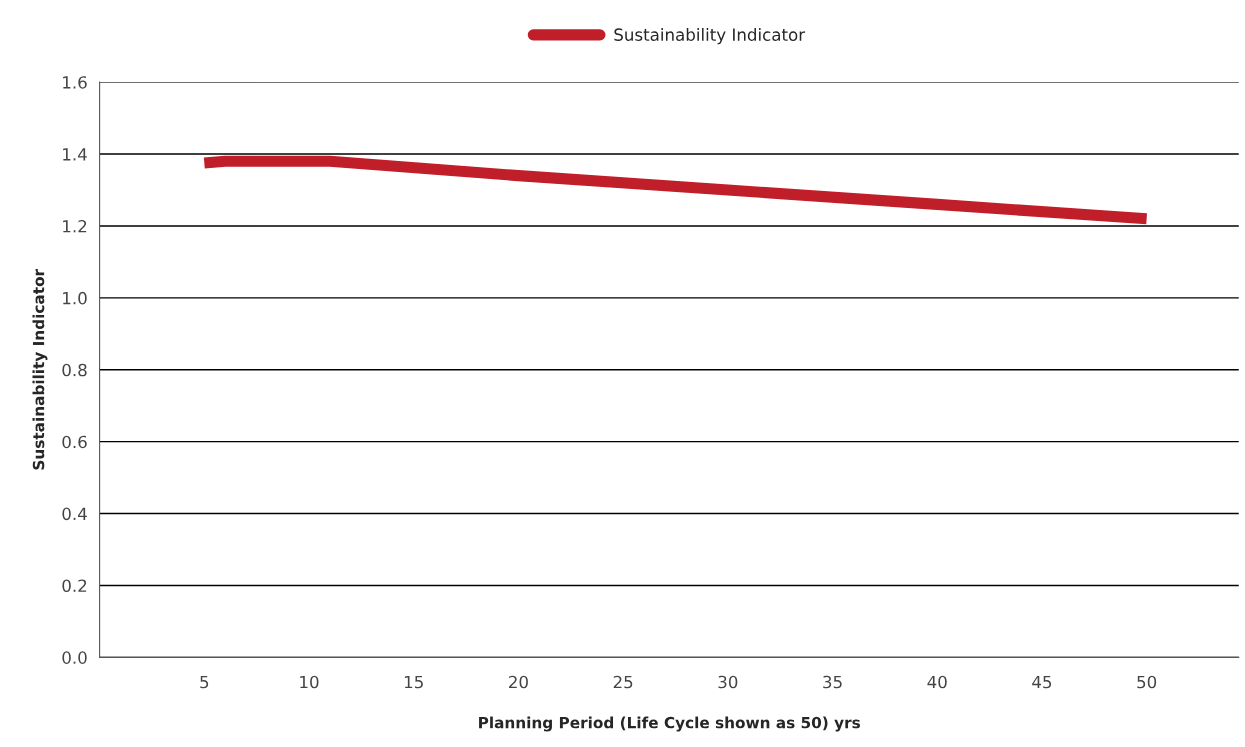 This screenshot has width=1245, height=747. I want to click on y-axis-title: Sustainability Indicator, so click(40, 369).